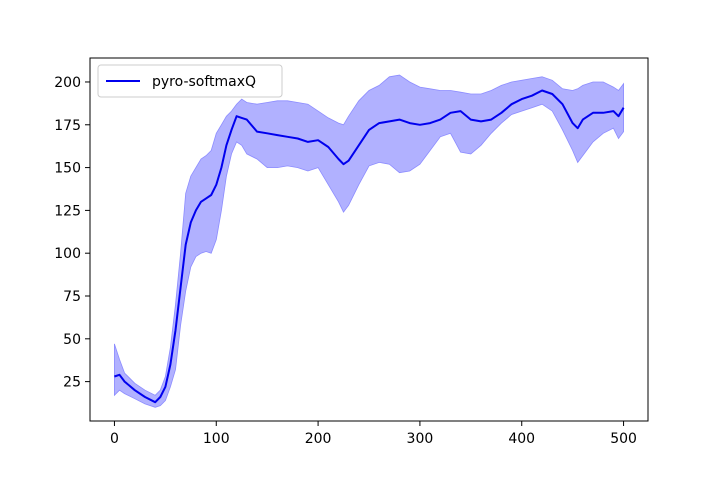 This screenshot has height=480, width=720. Describe the element at coordinates (67, 211) in the screenshot. I see `y-tick-label: 125` at that location.